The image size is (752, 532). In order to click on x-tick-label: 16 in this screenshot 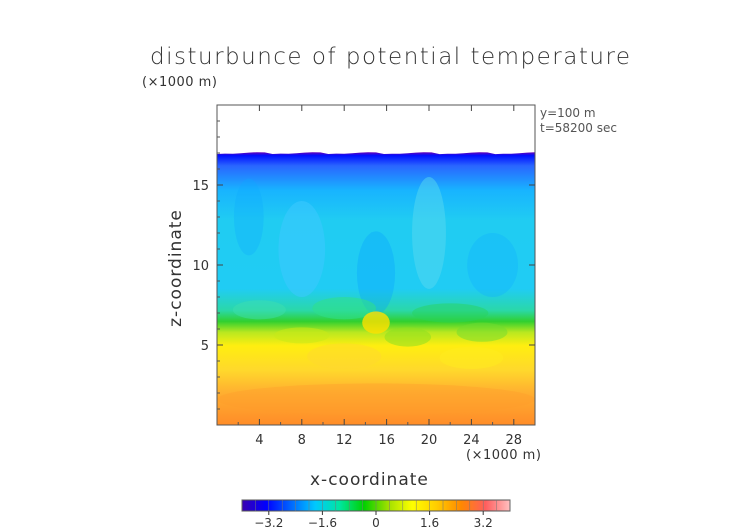, I will do `click(386, 440)`.